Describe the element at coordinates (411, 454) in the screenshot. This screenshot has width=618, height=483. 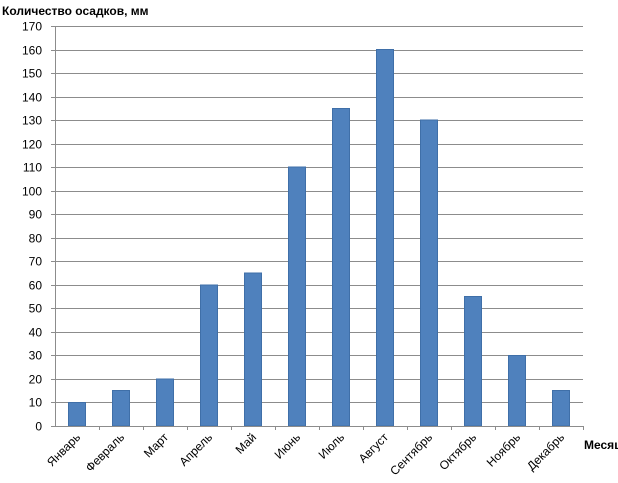
I see `x-tick-label: Сентябрь` at that location.